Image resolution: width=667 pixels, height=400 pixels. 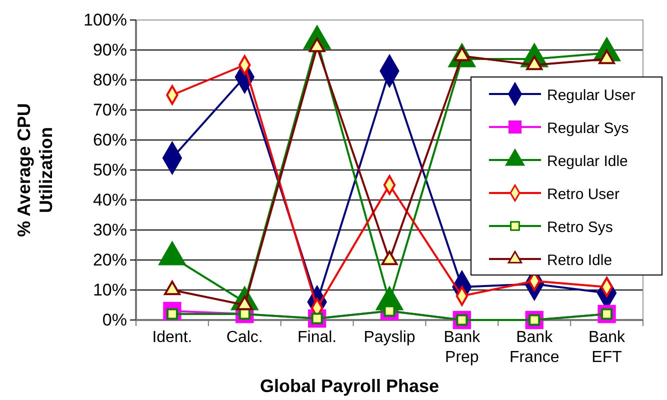 I want to click on y-tick-label: 10%, so click(x=109, y=290).